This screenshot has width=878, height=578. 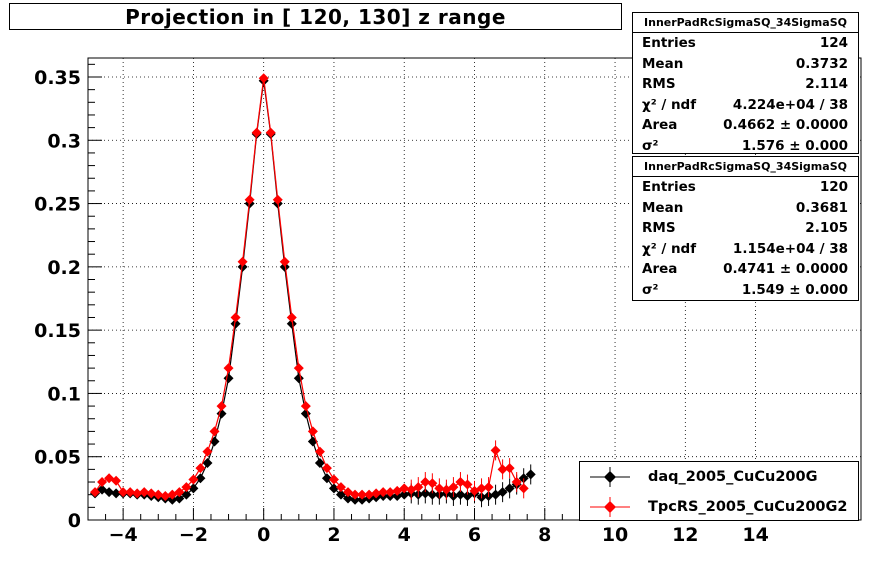 I want to click on legend: daq_2005_CuCu200G TpcRS_2005_CuCu200G2, so click(x=719, y=491).